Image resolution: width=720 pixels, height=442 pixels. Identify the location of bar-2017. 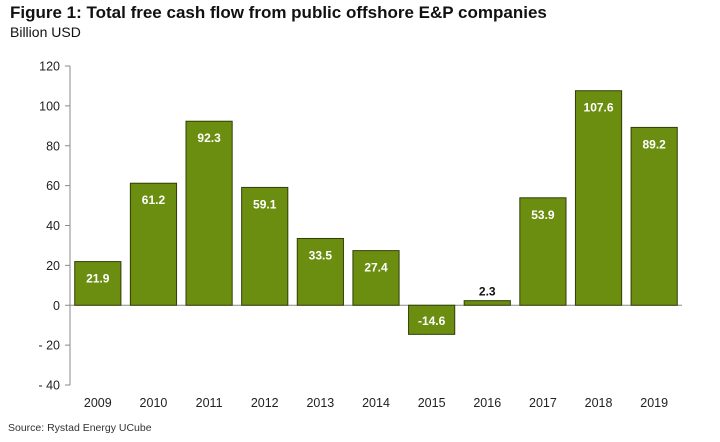
(543, 251).